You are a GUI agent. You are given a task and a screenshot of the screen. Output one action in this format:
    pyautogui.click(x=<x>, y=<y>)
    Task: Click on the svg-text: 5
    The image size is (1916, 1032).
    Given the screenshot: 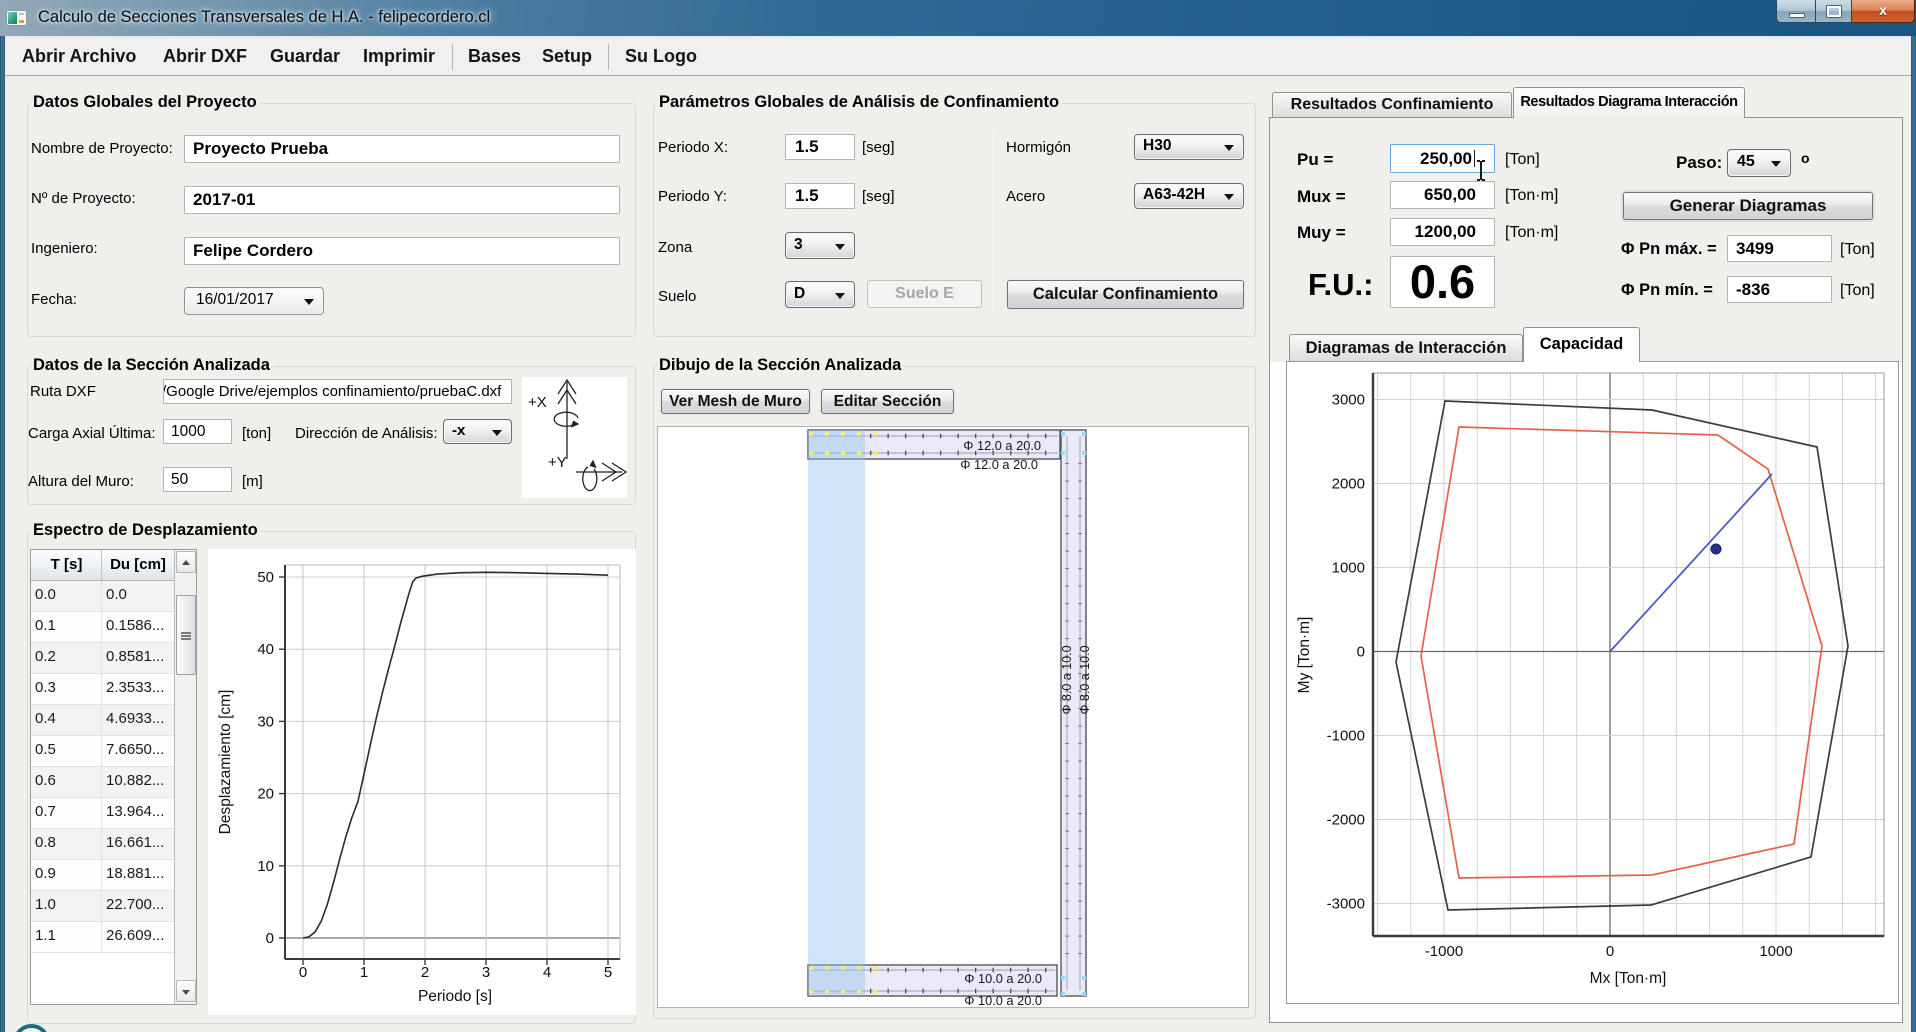 What is the action you would take?
    pyautogui.click(x=608, y=972)
    